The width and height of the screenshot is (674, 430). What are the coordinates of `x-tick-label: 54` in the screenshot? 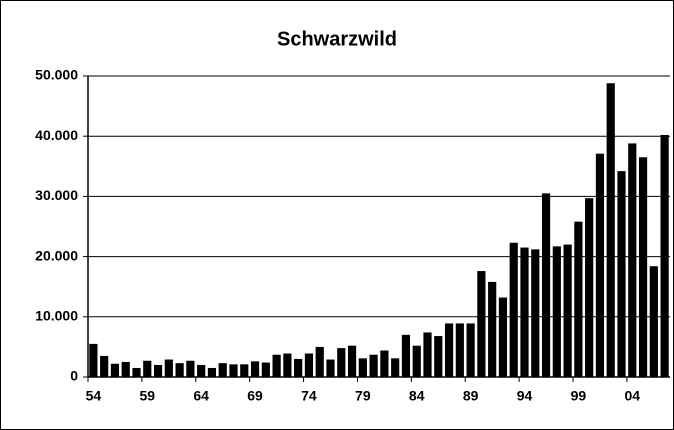 It's located at (94, 396).